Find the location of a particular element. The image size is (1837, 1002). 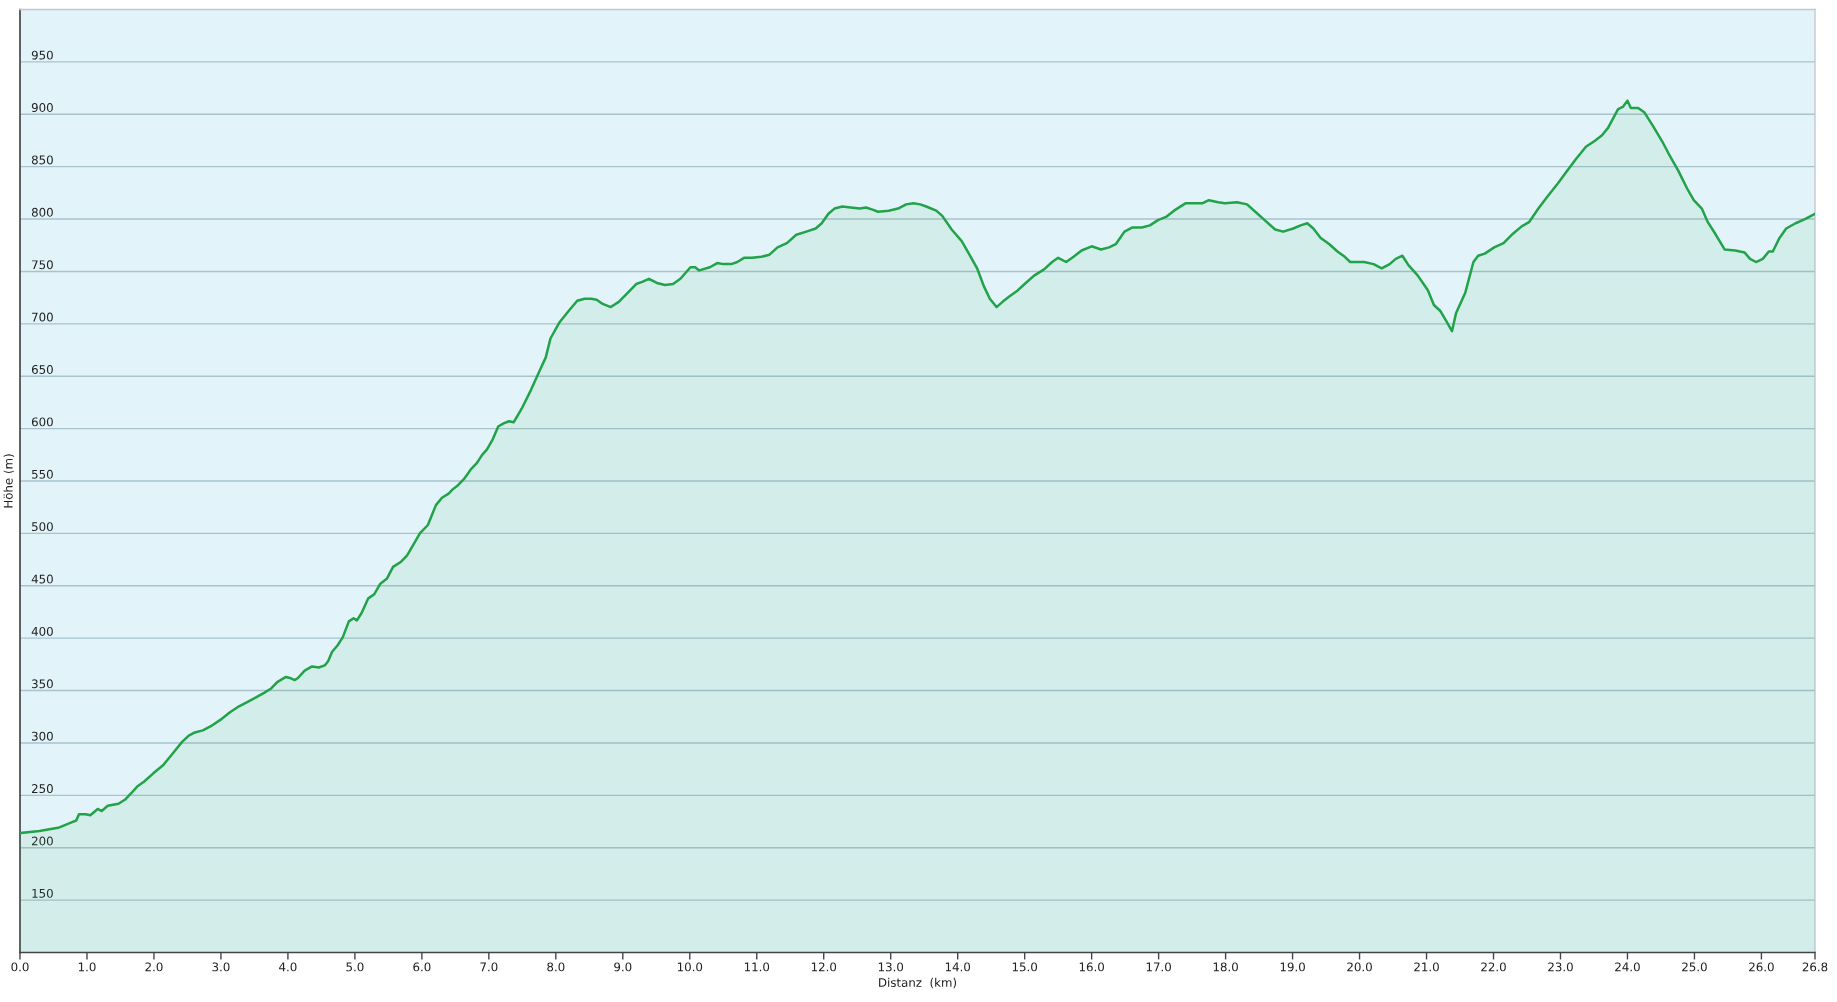

y-tick-label: 700 is located at coordinates (42, 317).